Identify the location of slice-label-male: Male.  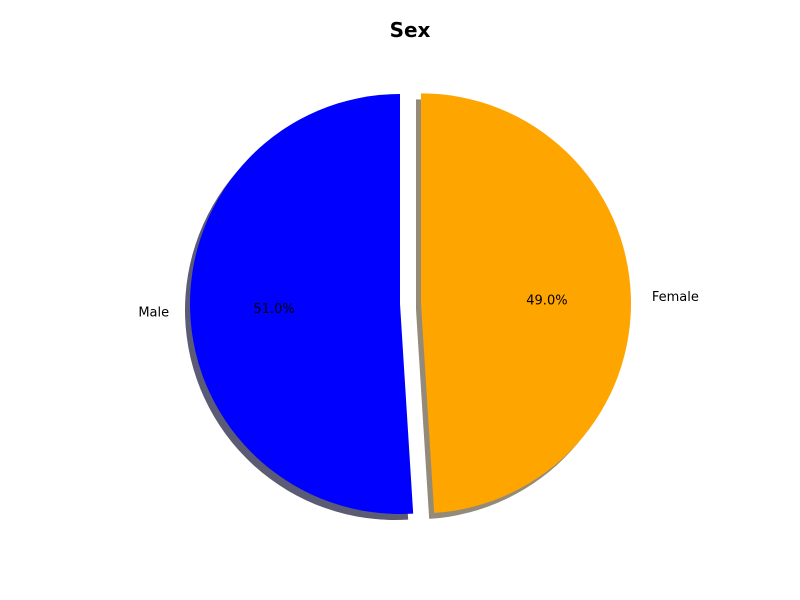
(153, 312).